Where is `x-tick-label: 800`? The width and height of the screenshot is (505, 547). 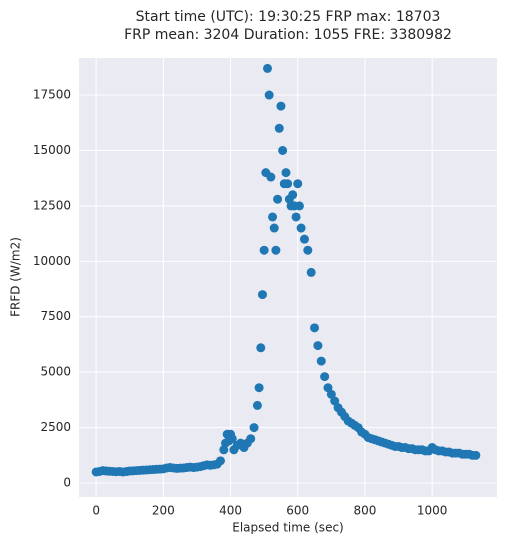
x-tick-label: 800 is located at coordinates (364, 511).